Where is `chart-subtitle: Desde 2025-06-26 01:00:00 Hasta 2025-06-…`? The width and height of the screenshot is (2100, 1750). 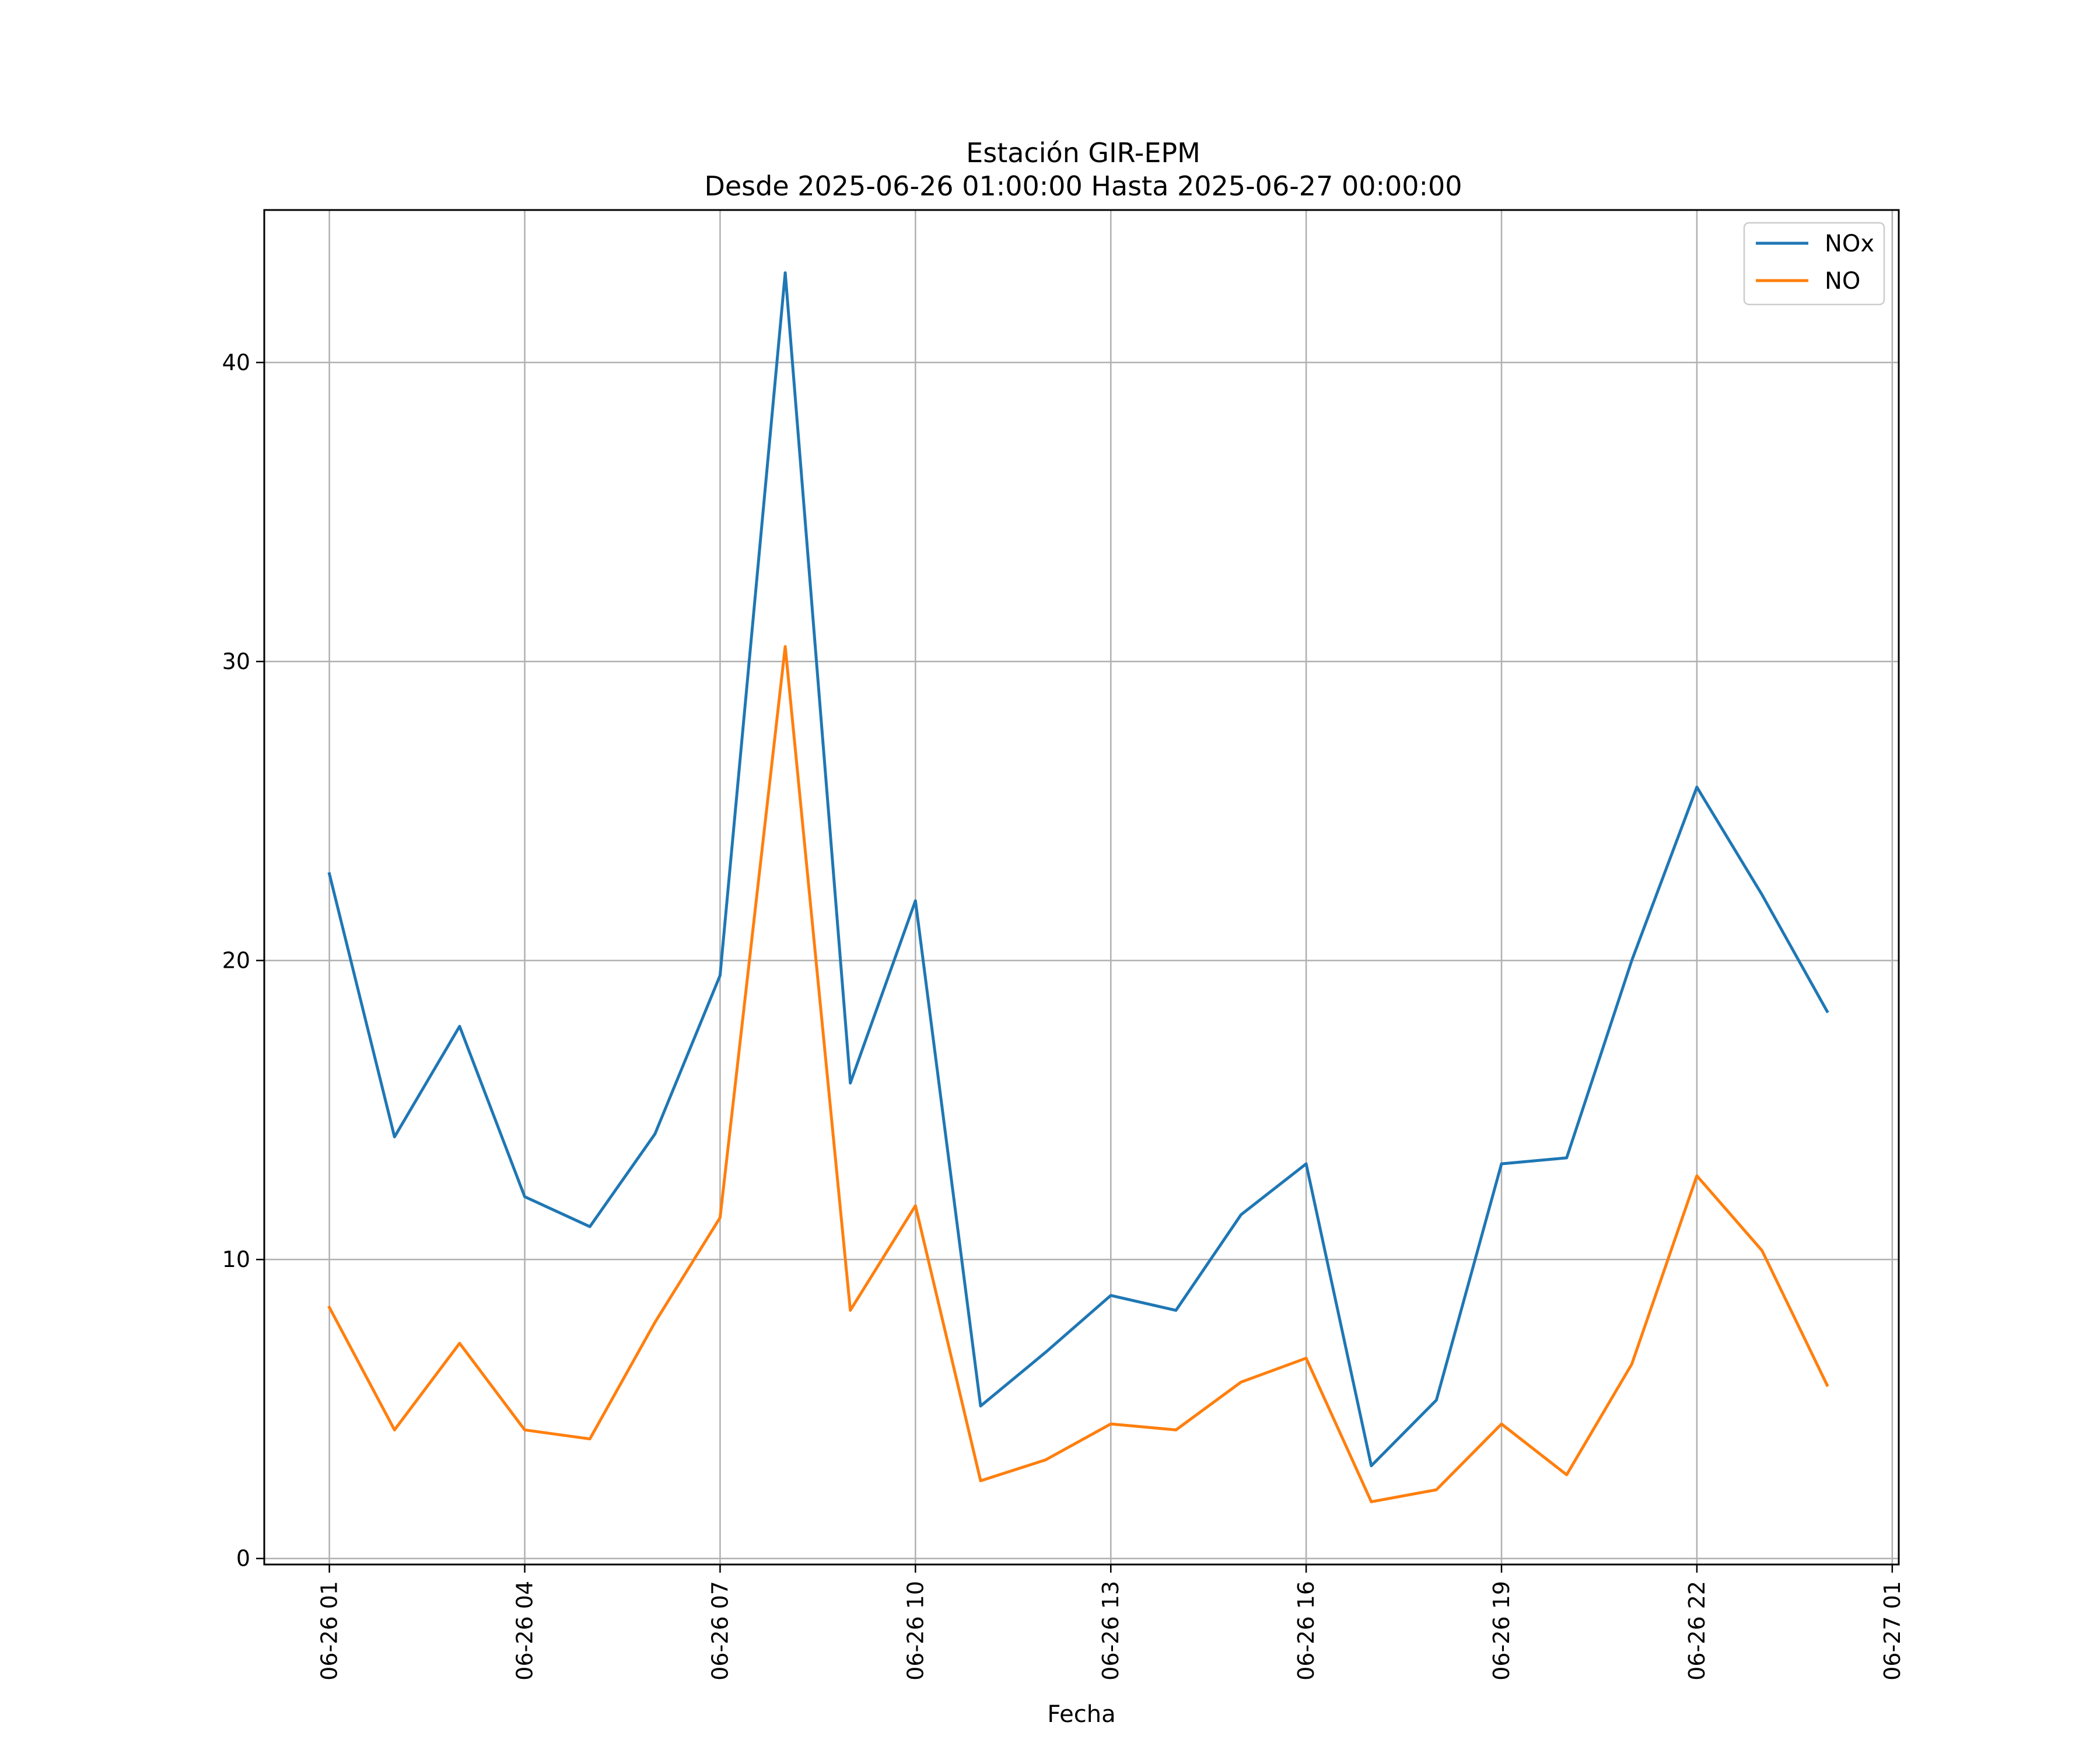 chart-subtitle: Desde 2025-06-26 01:00:00 Hasta 2025-06-… is located at coordinates (1083, 186).